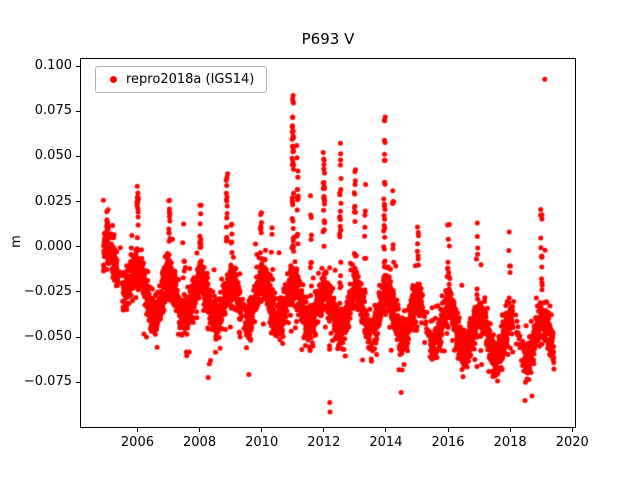 The width and height of the screenshot is (640, 480). I want to click on chart-title: P693 V, so click(328, 39).